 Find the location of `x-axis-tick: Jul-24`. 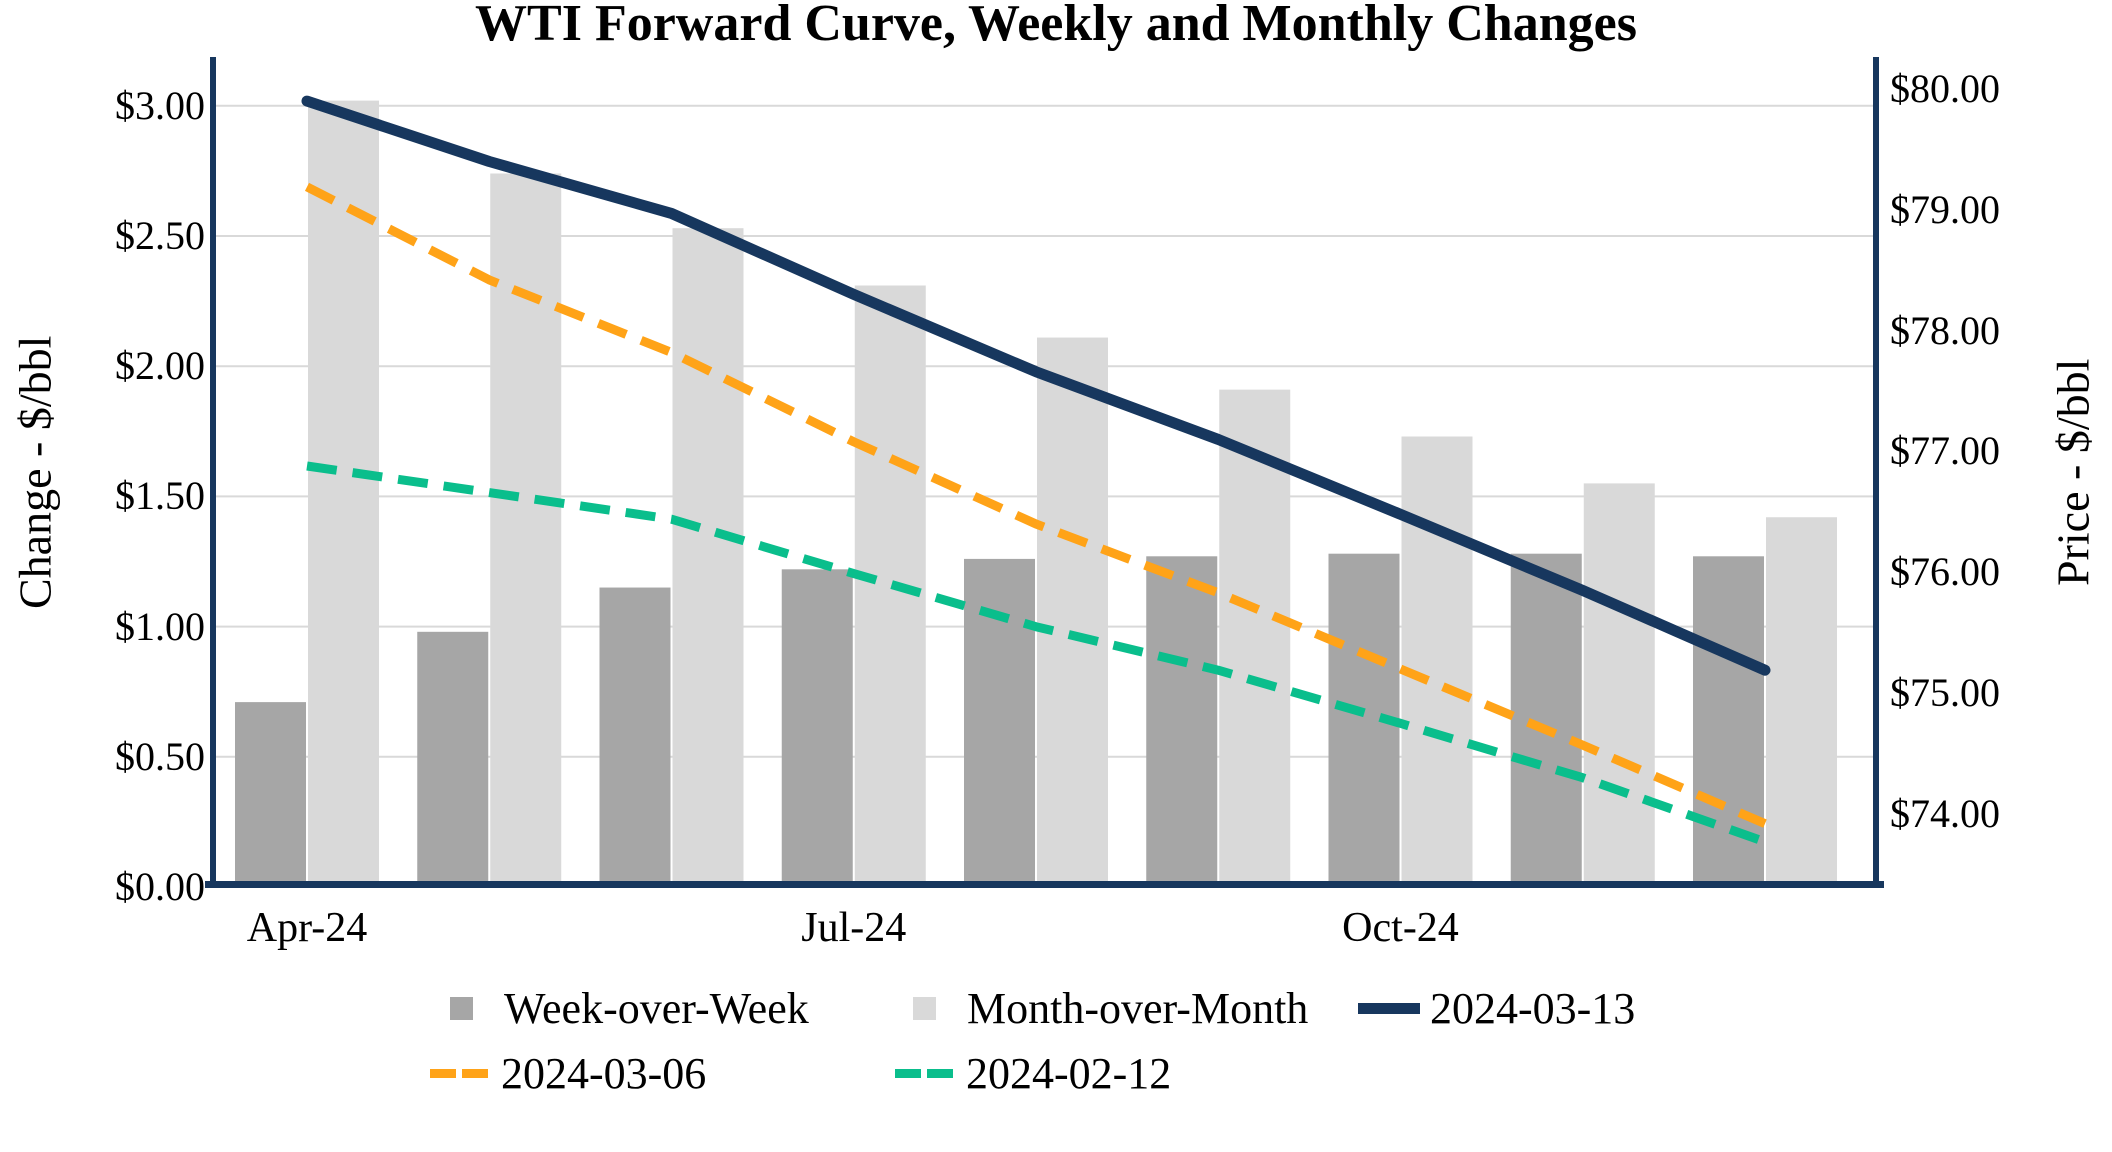

x-axis-tick: Jul-24 is located at coordinates (854, 928).